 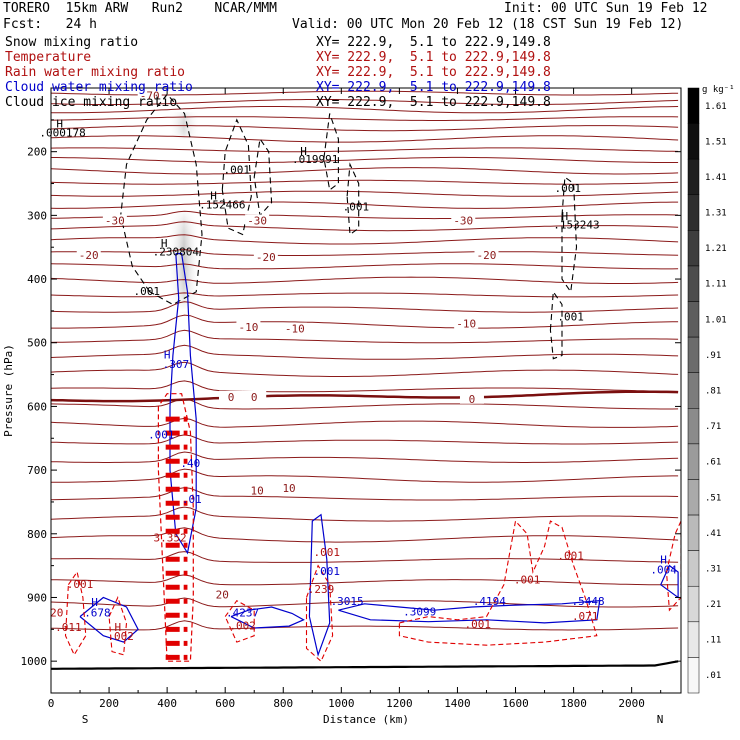 What do you see at coordinates (713, 676) in the screenshot?
I see `colorbar-label: .01` at bounding box center [713, 676].